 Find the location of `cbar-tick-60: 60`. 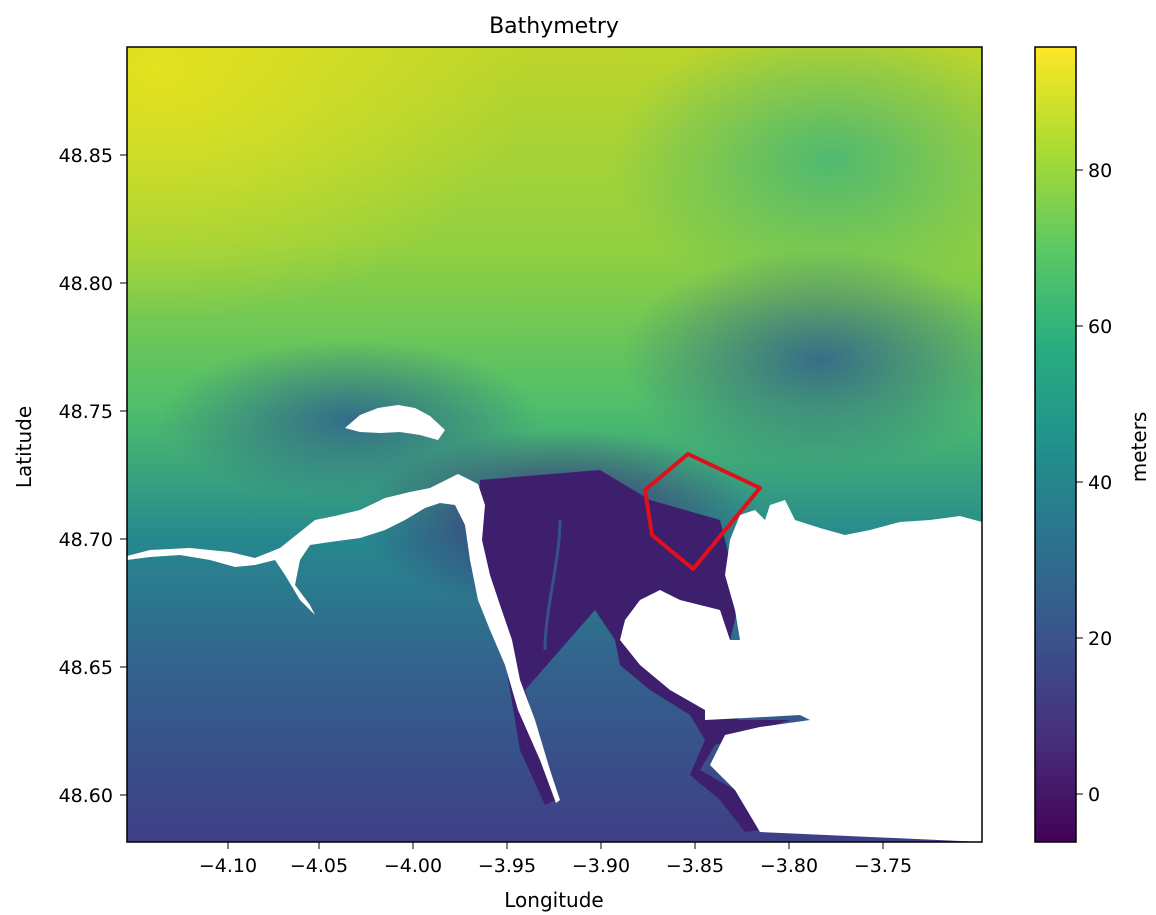

cbar-tick-60: 60 is located at coordinates (1094, 327).